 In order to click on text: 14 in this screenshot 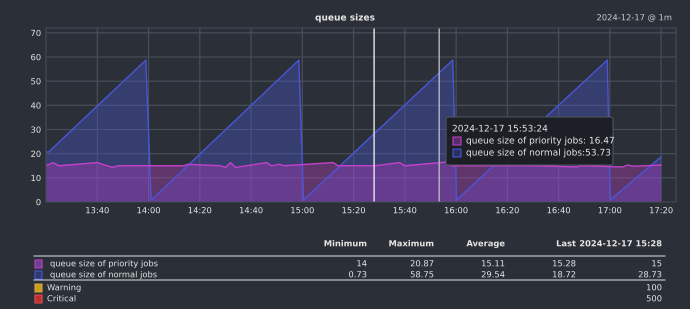, I will do `click(362, 263)`.